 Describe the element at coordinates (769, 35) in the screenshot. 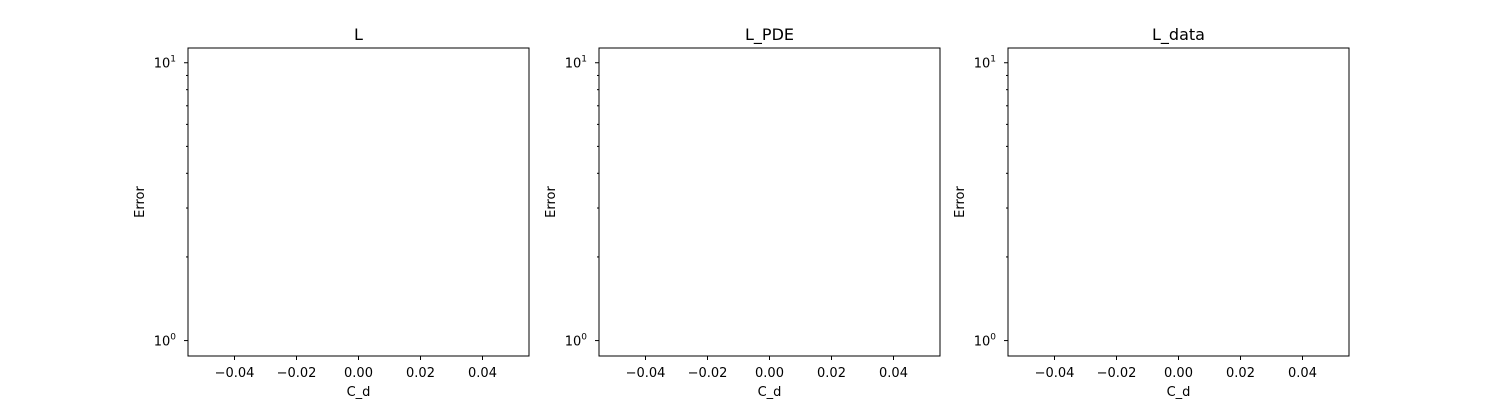

I see `subplot-title: L_PDE` at that location.